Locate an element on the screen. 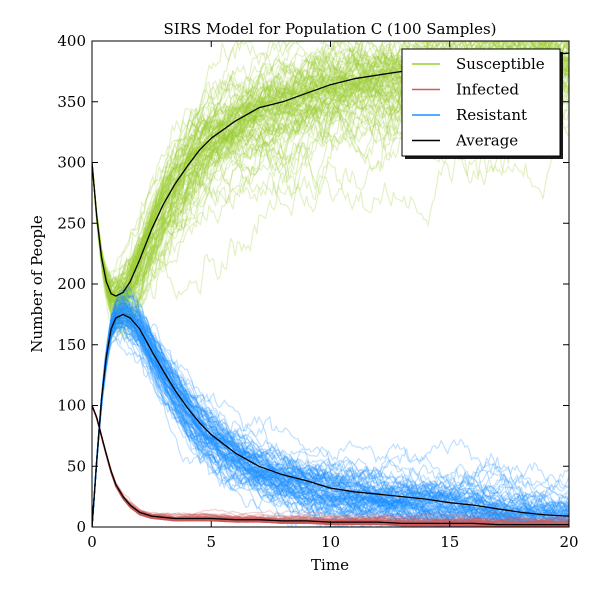 The width and height of the screenshot is (600, 600). y-tick-label: 250 is located at coordinates (71, 223).